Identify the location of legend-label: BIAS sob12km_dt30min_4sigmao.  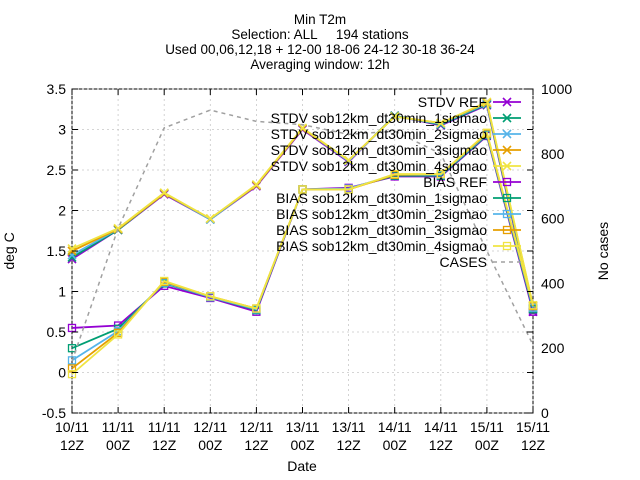
(381, 246).